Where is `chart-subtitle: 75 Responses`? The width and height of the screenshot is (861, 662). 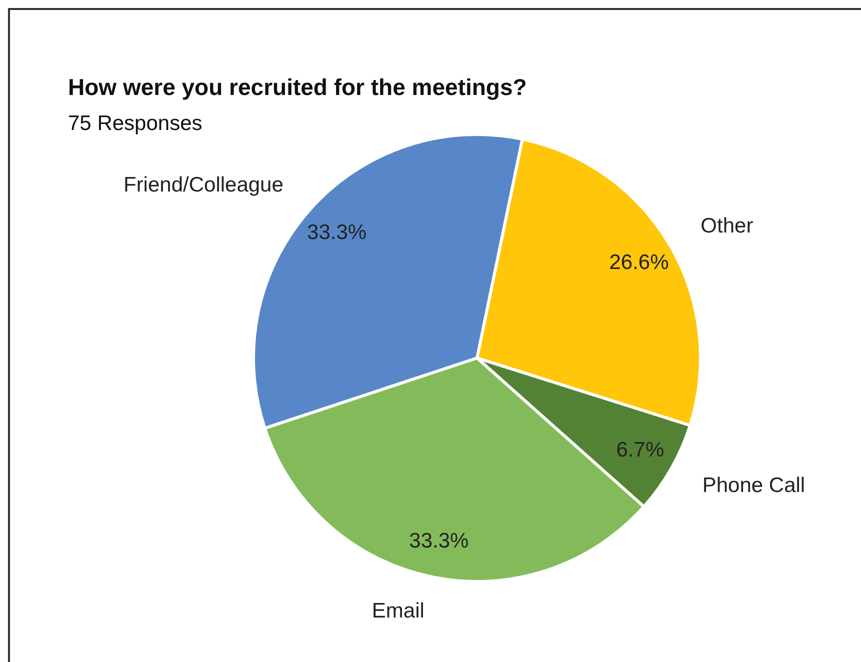 chart-subtitle: 75 Responses is located at coordinates (135, 124).